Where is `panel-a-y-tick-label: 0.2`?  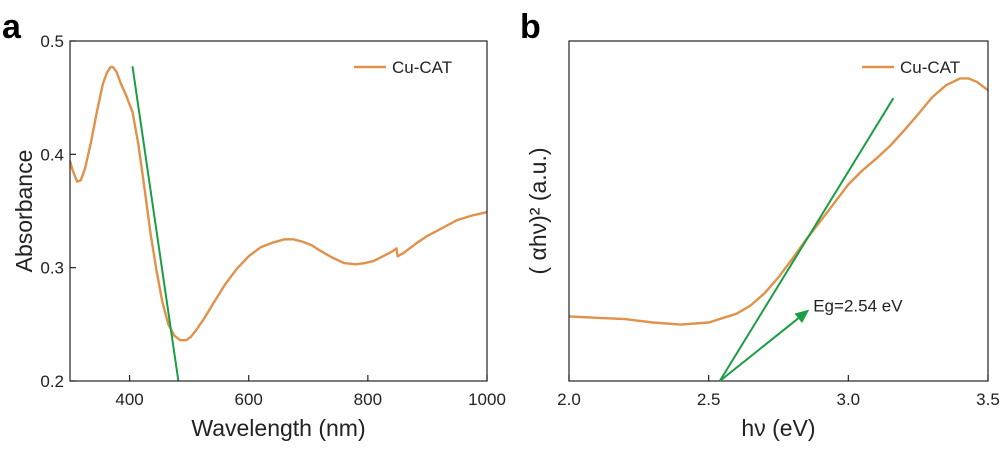 panel-a-y-tick-label: 0.2 is located at coordinates (52, 381).